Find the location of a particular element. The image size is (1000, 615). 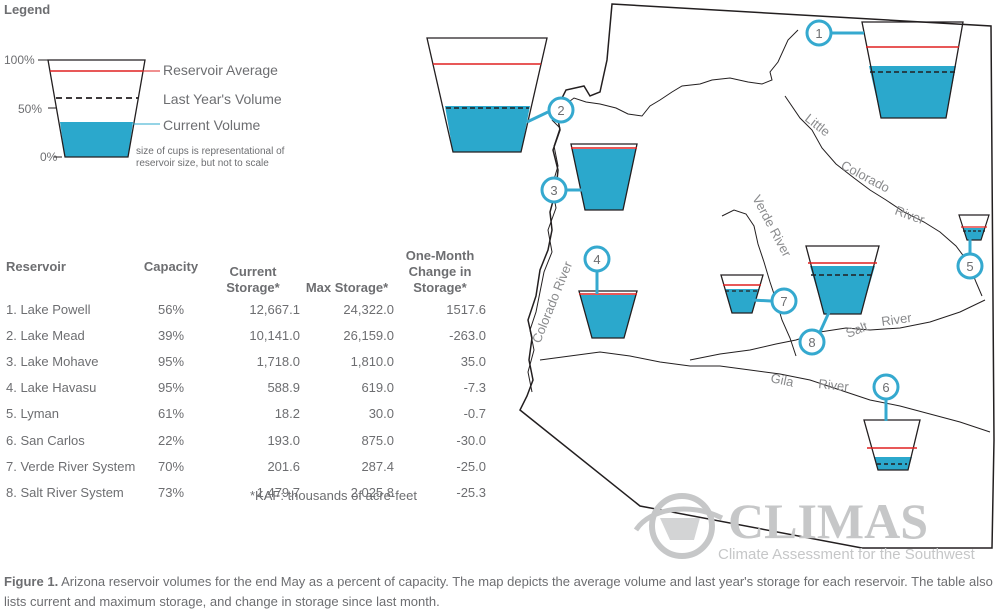

marker-4: 4 is located at coordinates (597, 259).